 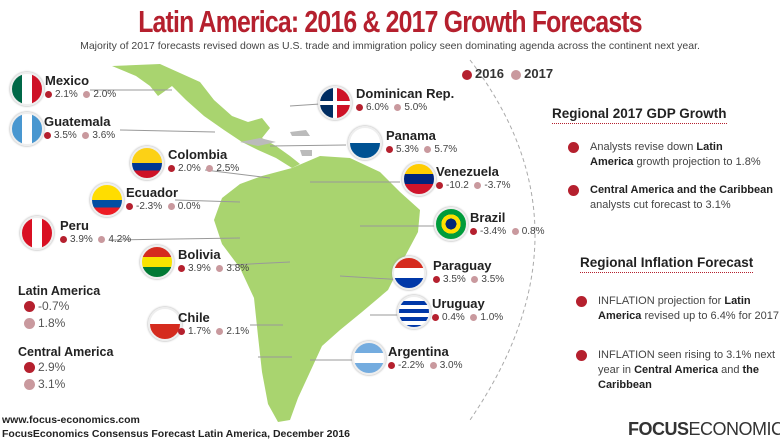 What do you see at coordinates (489, 73) in the screenshot?
I see `legend-2016: 2016` at bounding box center [489, 73].